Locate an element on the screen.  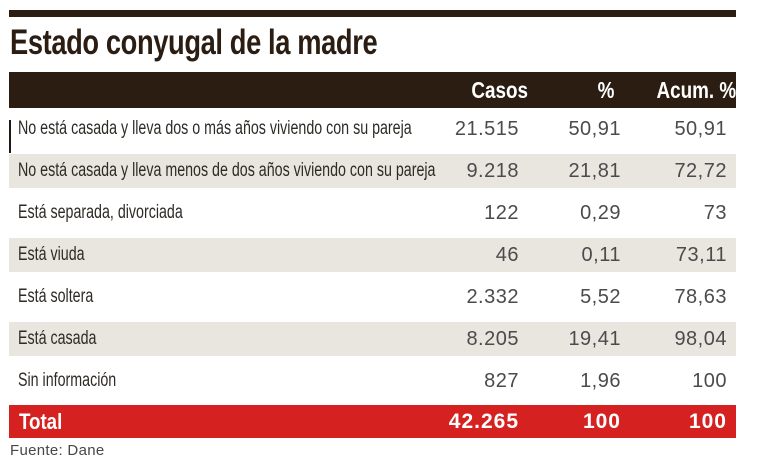
row-pct-value: 0,29 is located at coordinates (600, 212).